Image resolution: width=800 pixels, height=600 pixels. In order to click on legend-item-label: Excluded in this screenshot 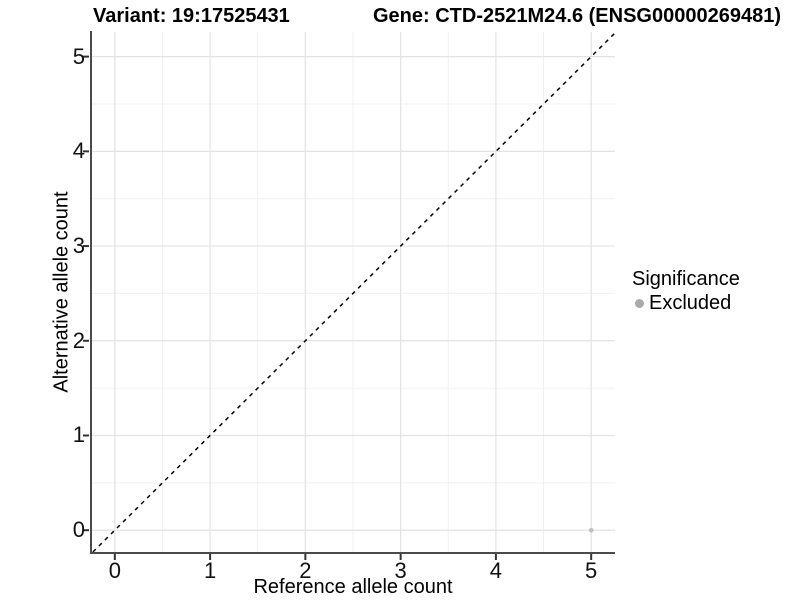, I will do `click(690, 303)`.